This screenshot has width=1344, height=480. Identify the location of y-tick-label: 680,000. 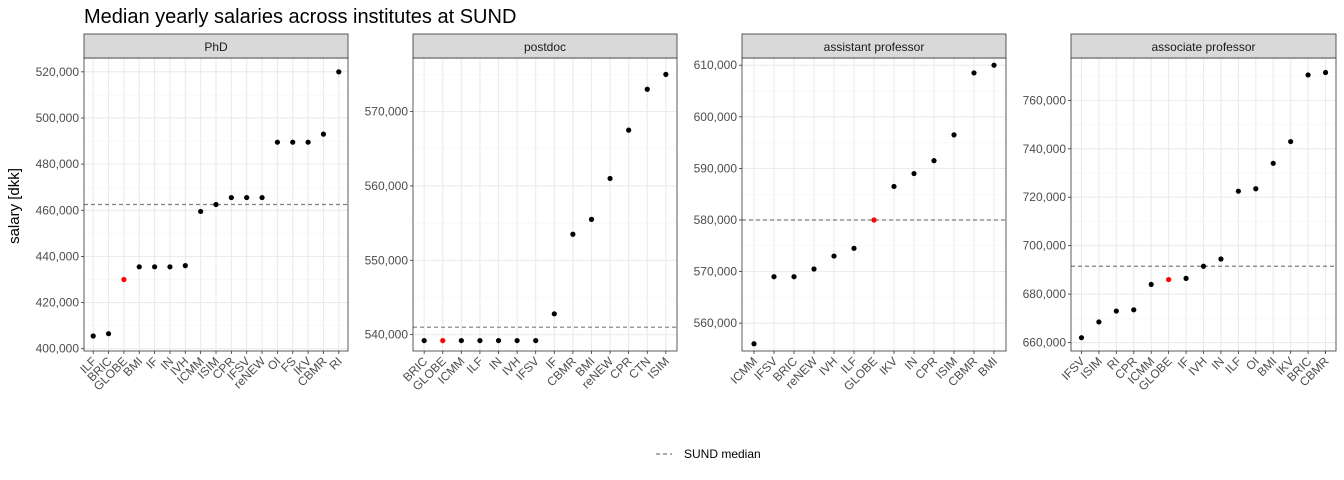
(1045, 294).